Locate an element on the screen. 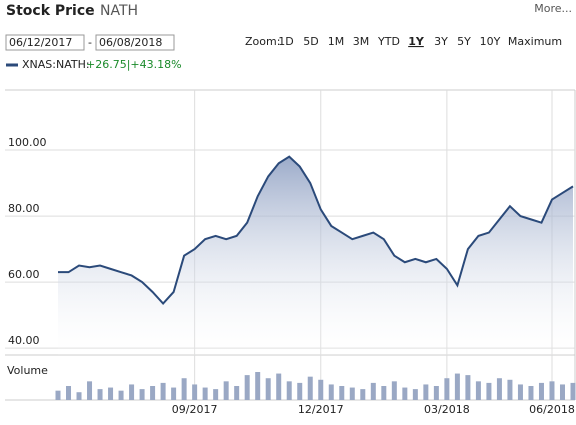 The image size is (576, 425). zoom-option: 3Y is located at coordinates (441, 41).